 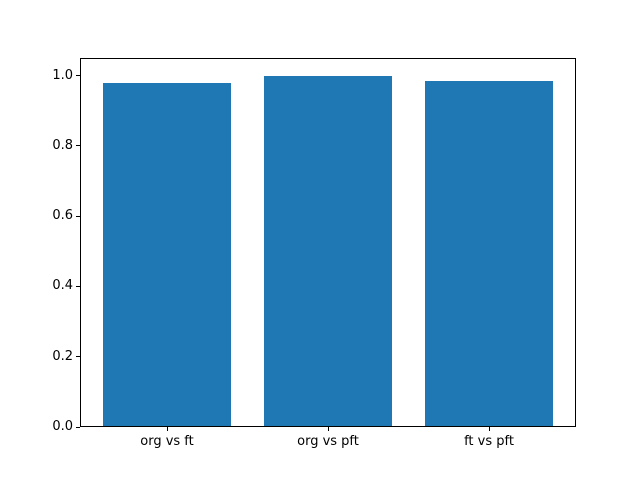 I want to click on y-tick-label: 1.0, so click(x=62, y=75).